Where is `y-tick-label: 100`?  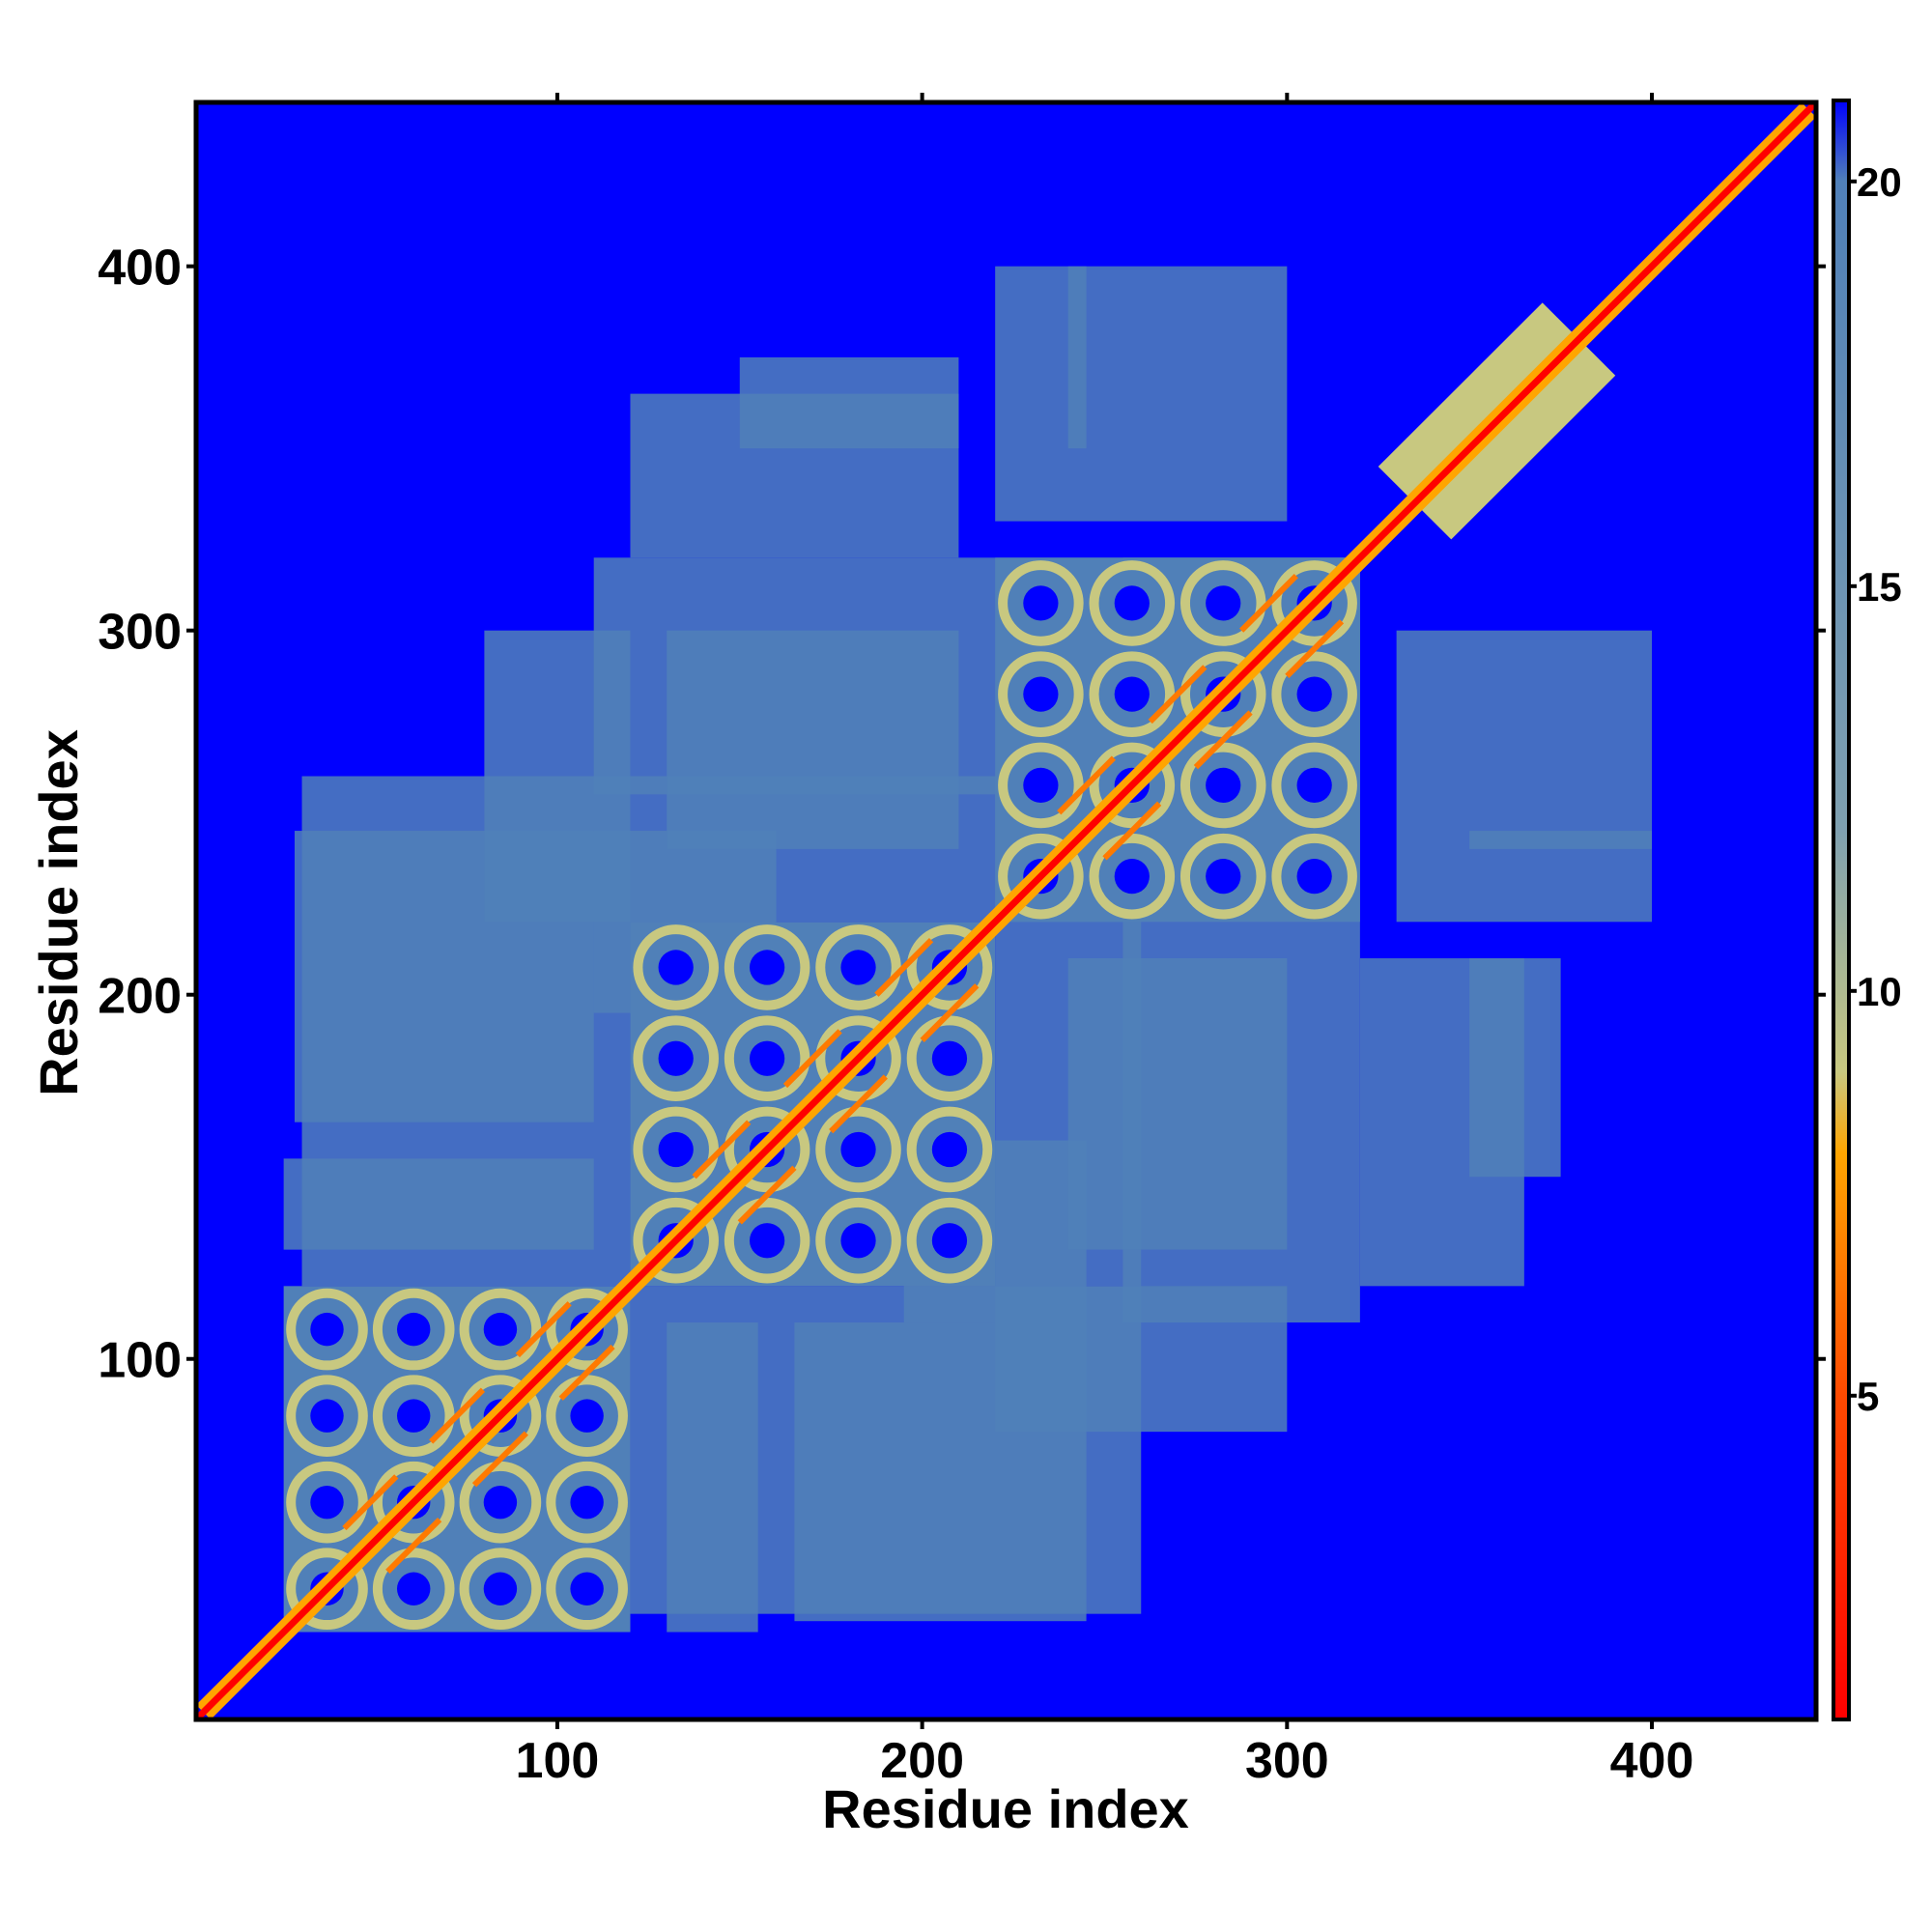
y-tick-label: 100 is located at coordinates (140, 1361).